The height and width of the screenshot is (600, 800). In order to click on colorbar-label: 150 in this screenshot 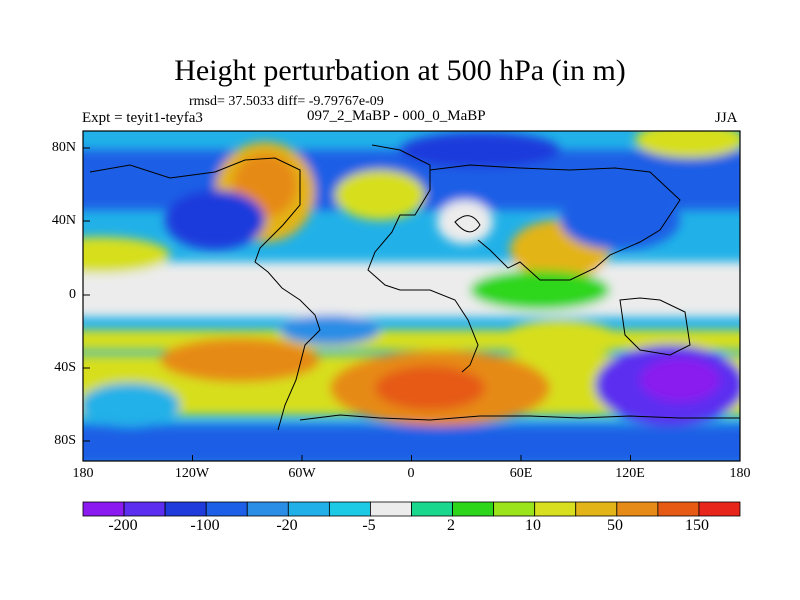, I will do `click(697, 525)`.